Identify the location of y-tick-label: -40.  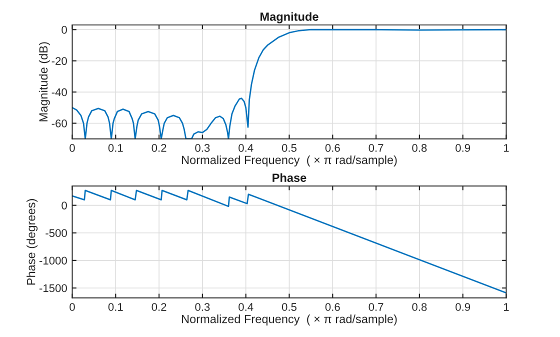
(59, 92).